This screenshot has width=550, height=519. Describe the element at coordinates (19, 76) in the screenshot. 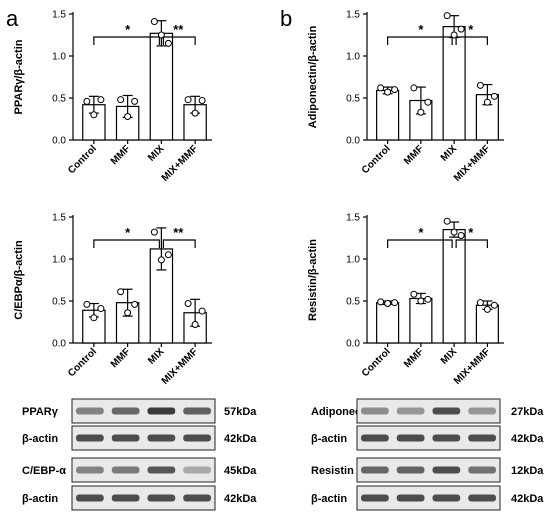

I see `y-axis-title: PPARγ/β-actin` at that location.